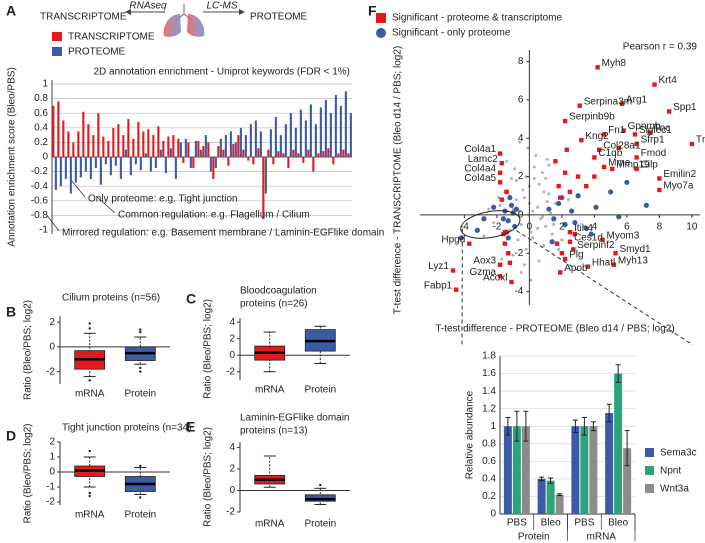 The width and height of the screenshot is (705, 543). Describe the element at coordinates (518, 291) in the screenshot. I see `y-tick-label: -4` at that location.